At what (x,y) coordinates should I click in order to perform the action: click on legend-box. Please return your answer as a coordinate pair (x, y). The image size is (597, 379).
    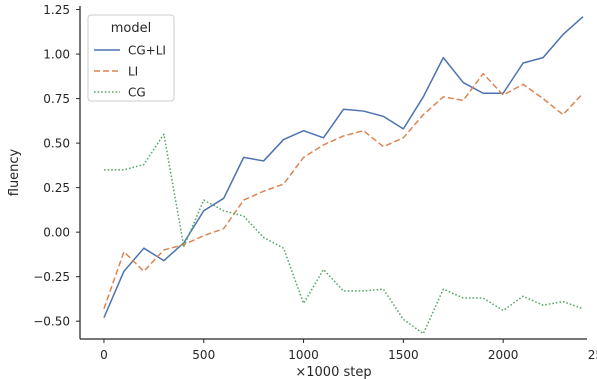
    Looking at the image, I should click on (131, 58).